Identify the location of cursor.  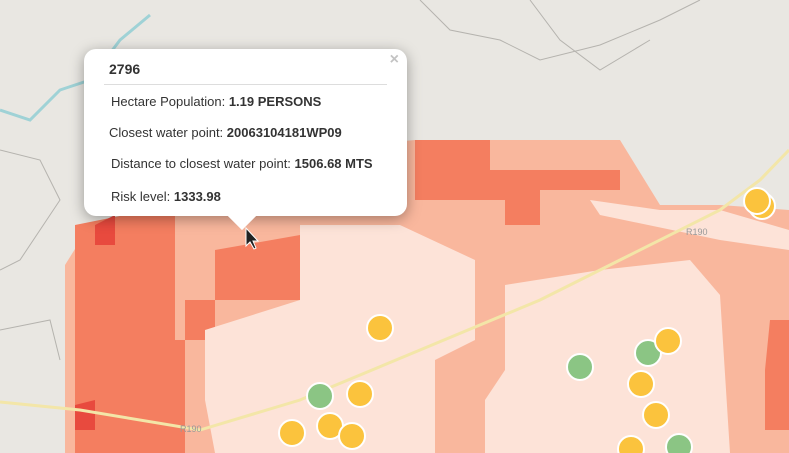
(252, 238).